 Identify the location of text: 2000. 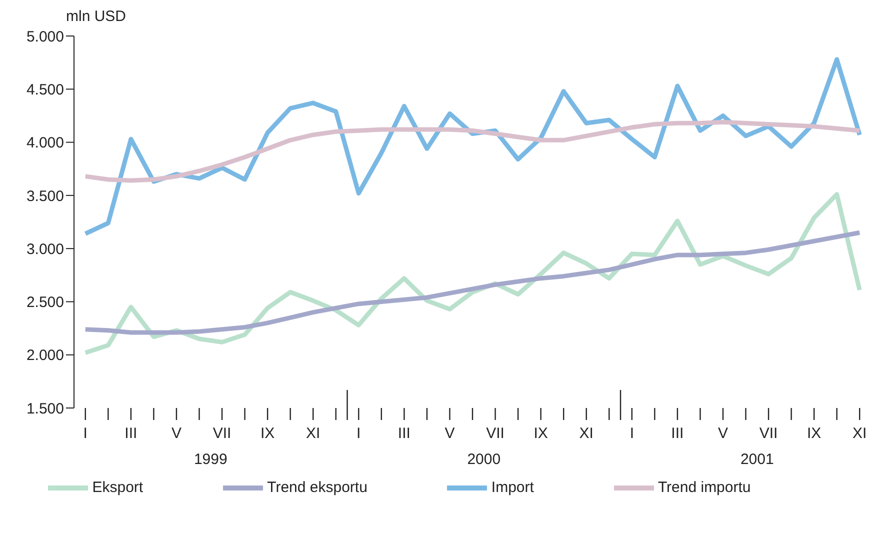
(484, 459).